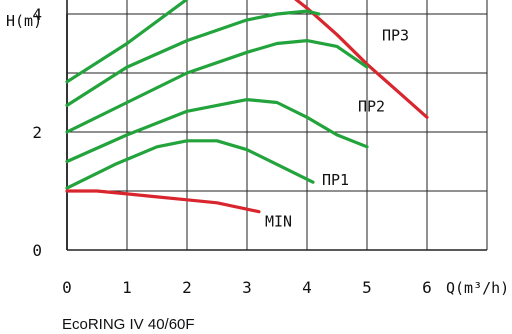 The width and height of the screenshot is (512, 334). Describe the element at coordinates (37, 132) in the screenshot. I see `y-tick-label-2: 2` at that location.